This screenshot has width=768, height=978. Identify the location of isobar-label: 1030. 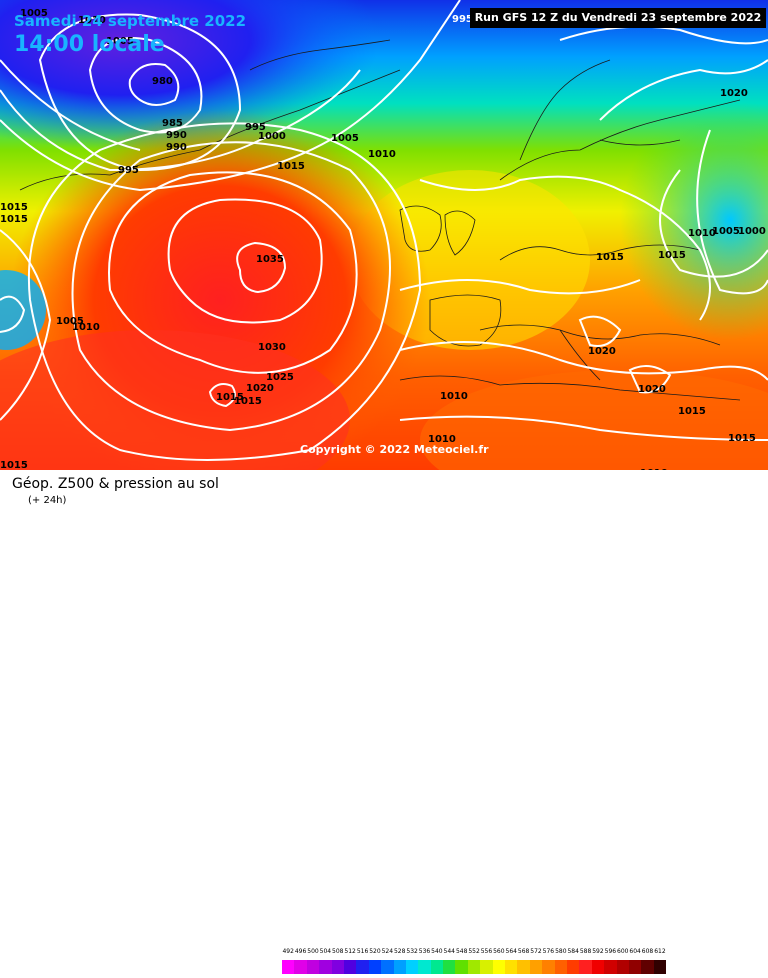
(272, 347).